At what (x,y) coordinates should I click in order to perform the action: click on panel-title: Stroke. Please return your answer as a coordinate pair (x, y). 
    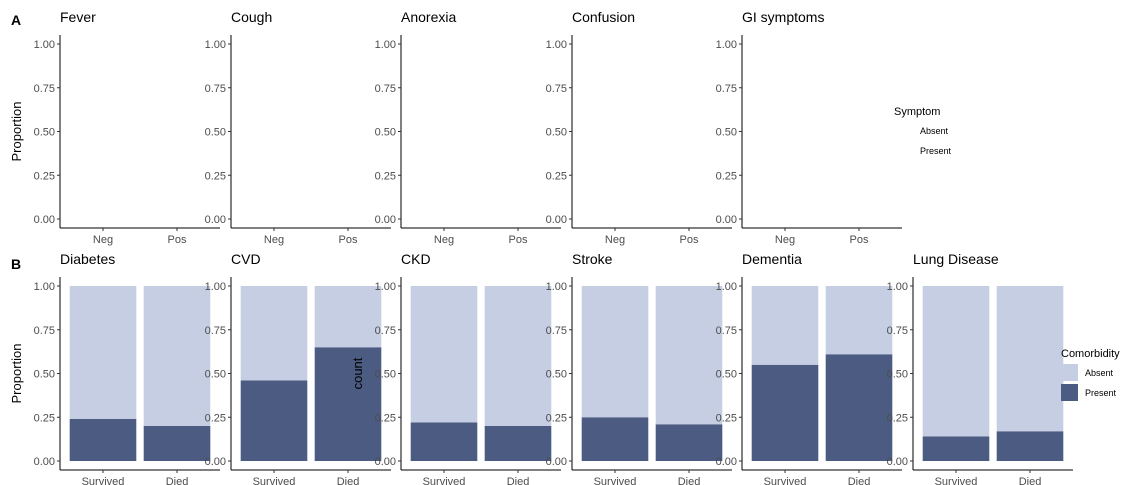
    Looking at the image, I should click on (592, 259).